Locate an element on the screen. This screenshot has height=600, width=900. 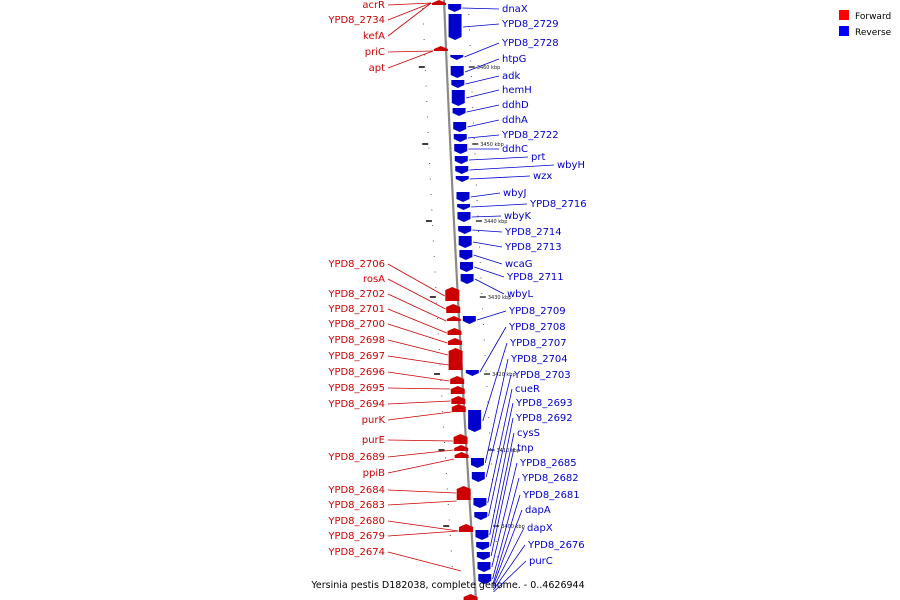
reverse-gene-label: wzx is located at coordinates (542, 176).